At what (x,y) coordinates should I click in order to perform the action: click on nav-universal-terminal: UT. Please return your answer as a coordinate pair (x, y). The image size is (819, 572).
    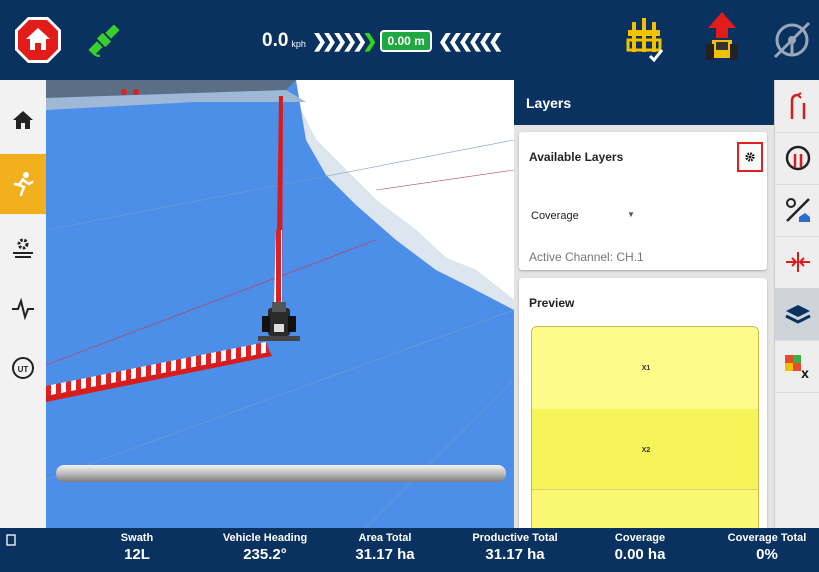
    Looking at the image, I should click on (23, 368).